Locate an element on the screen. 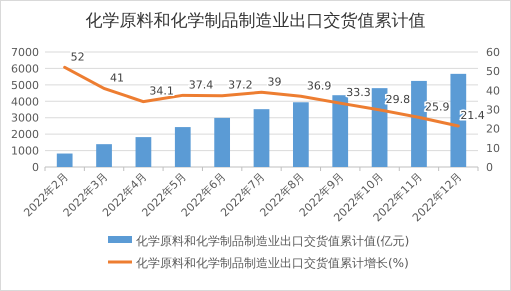  y-tick-label: 1000 is located at coordinates (25, 151).